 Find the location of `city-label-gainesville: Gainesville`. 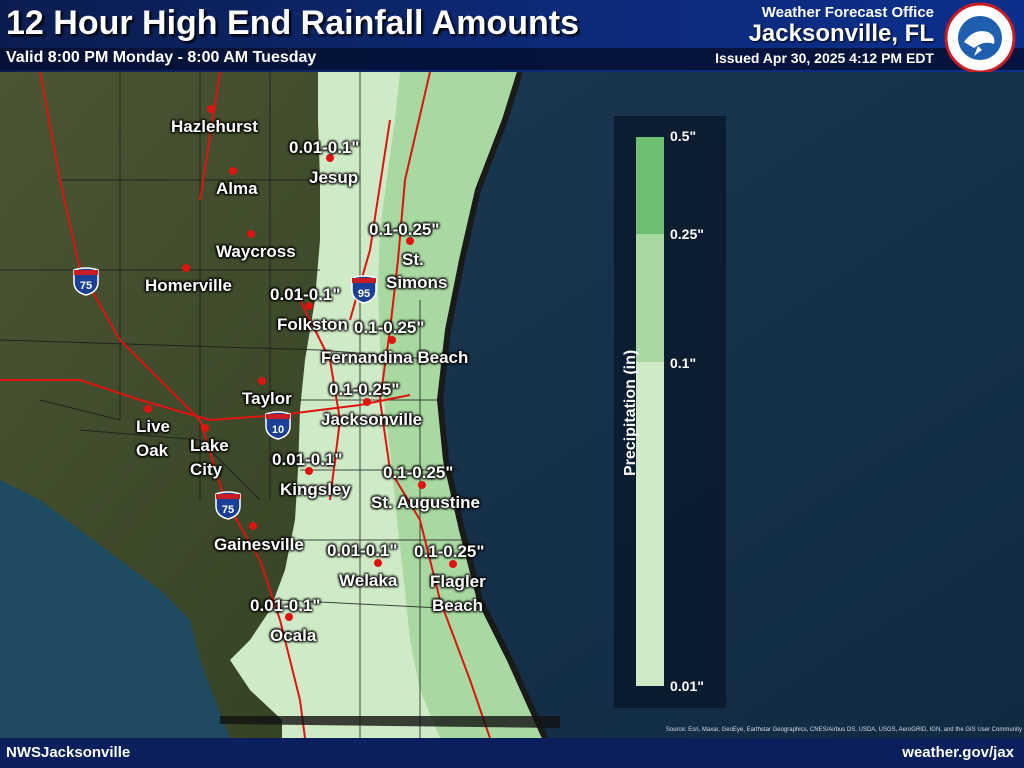

city-label-gainesville: Gainesville is located at coordinates (259, 544).